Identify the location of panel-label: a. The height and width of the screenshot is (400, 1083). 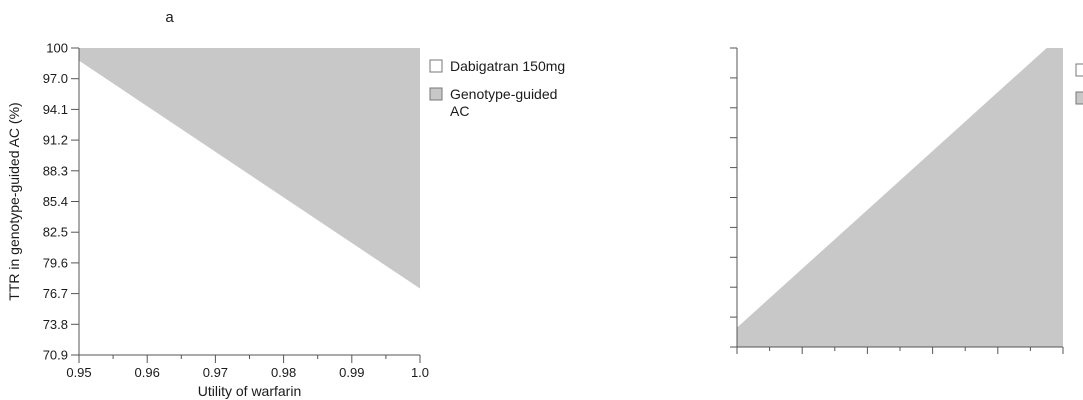
(169, 17).